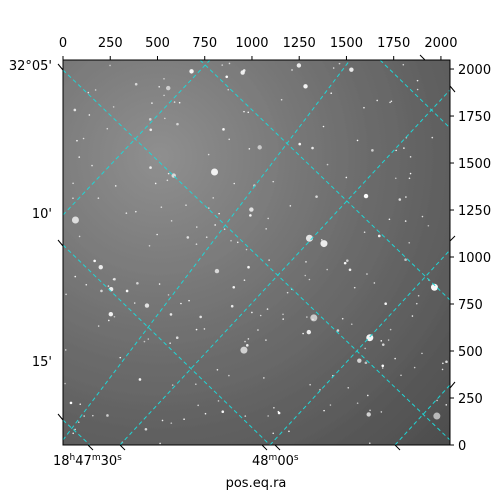 The width and height of the screenshot is (500, 500). I want to click on right-tick-label-2: 500, so click(470, 352).